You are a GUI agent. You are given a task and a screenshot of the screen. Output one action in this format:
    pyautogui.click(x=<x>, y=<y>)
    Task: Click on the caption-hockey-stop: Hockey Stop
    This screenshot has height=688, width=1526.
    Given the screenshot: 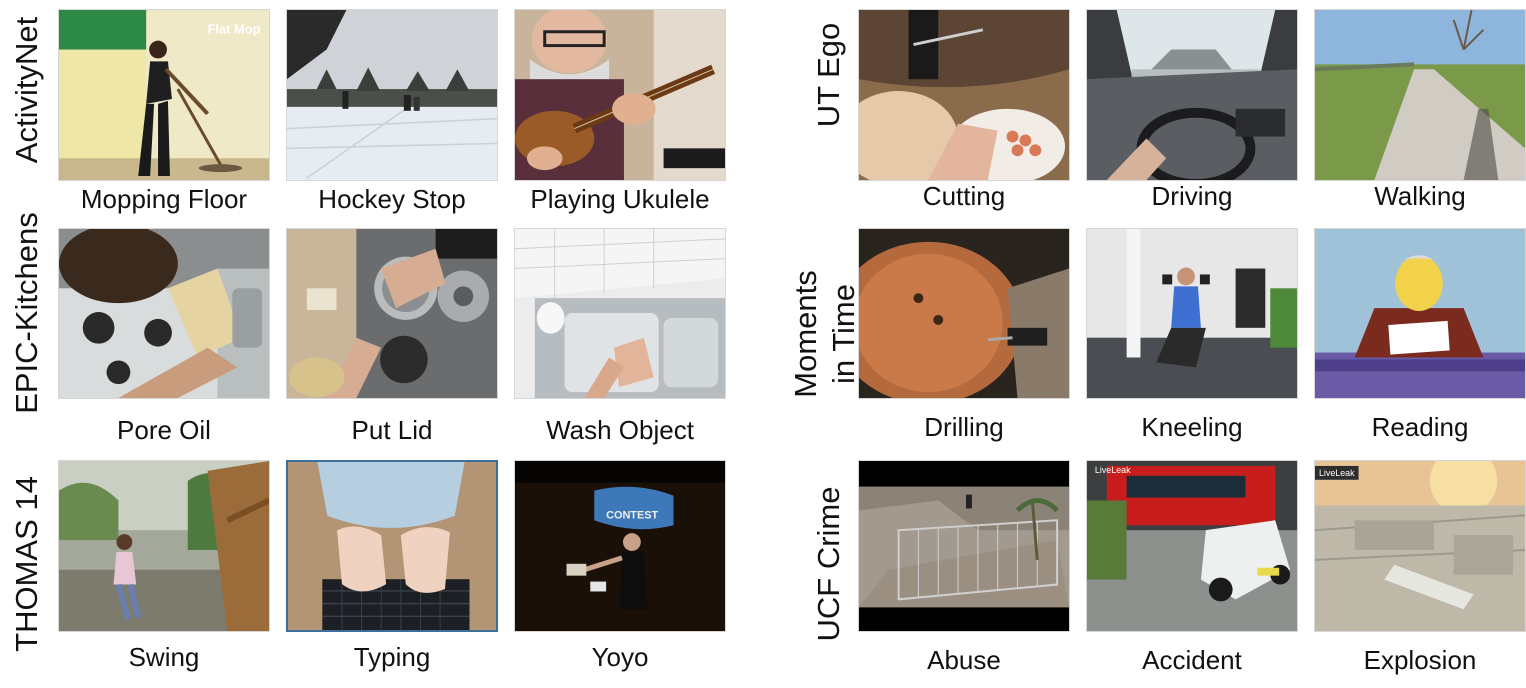 What is the action you would take?
    pyautogui.click(x=392, y=199)
    